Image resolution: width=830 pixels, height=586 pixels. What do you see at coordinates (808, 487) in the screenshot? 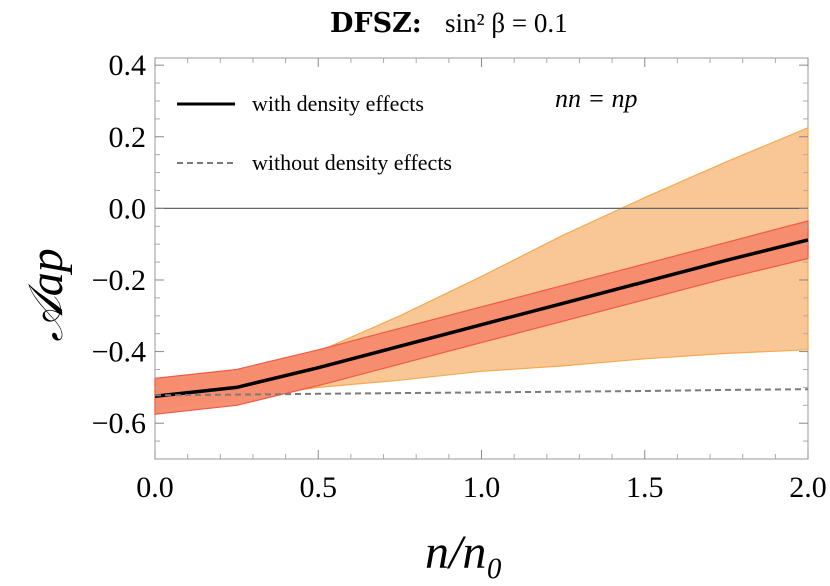
I see `x-tick-label-4: 2.0` at bounding box center [808, 487].